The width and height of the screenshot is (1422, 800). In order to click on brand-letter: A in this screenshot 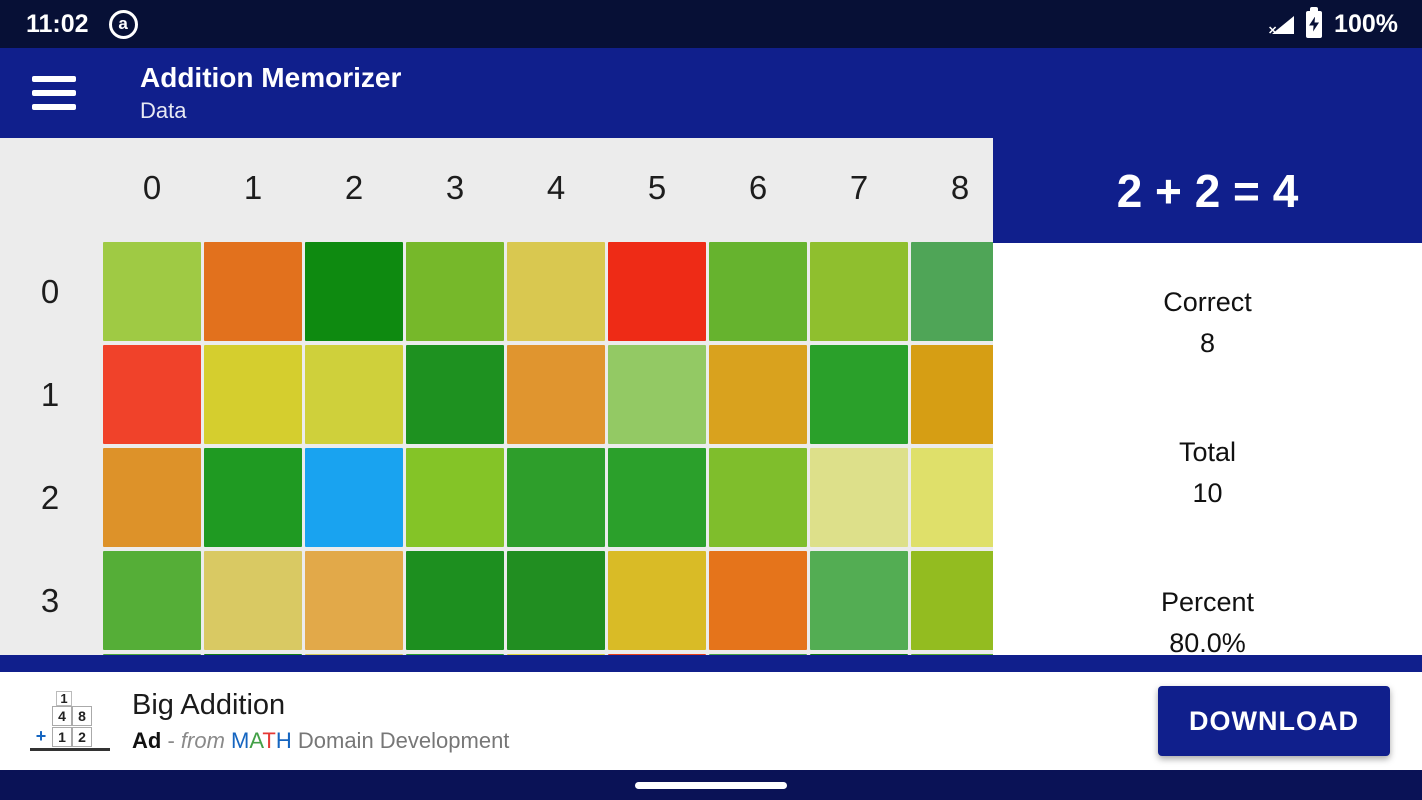, I will do `click(256, 740)`.